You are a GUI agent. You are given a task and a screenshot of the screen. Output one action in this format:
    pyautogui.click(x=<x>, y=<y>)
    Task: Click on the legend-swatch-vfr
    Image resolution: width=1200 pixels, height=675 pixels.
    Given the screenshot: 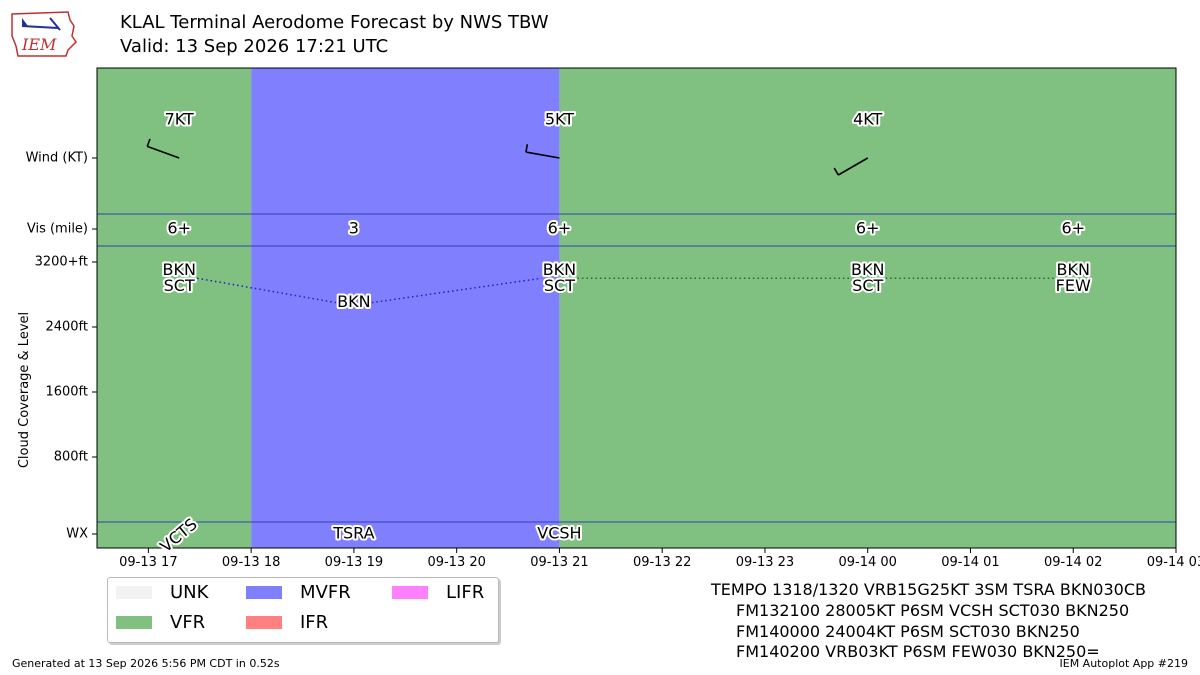 What is the action you would take?
    pyautogui.click(x=134, y=622)
    